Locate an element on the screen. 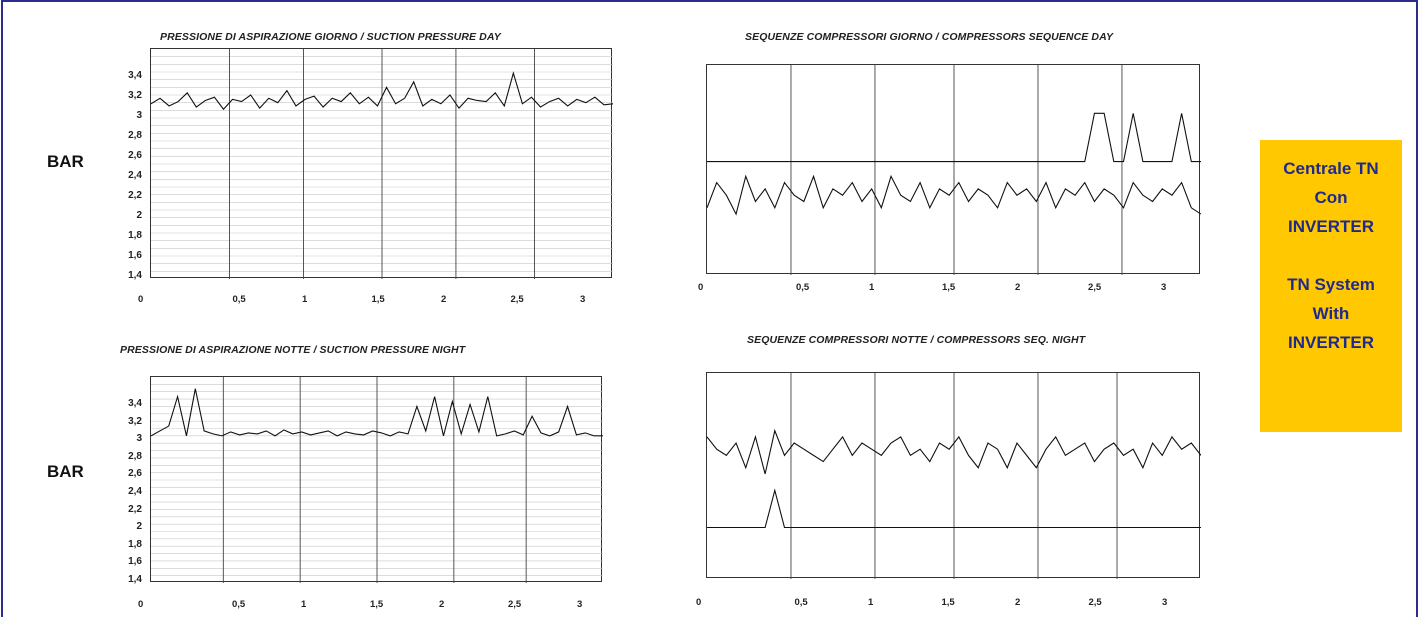 The width and height of the screenshot is (1423, 617). info-line-6: INVERTER is located at coordinates (1331, 342).